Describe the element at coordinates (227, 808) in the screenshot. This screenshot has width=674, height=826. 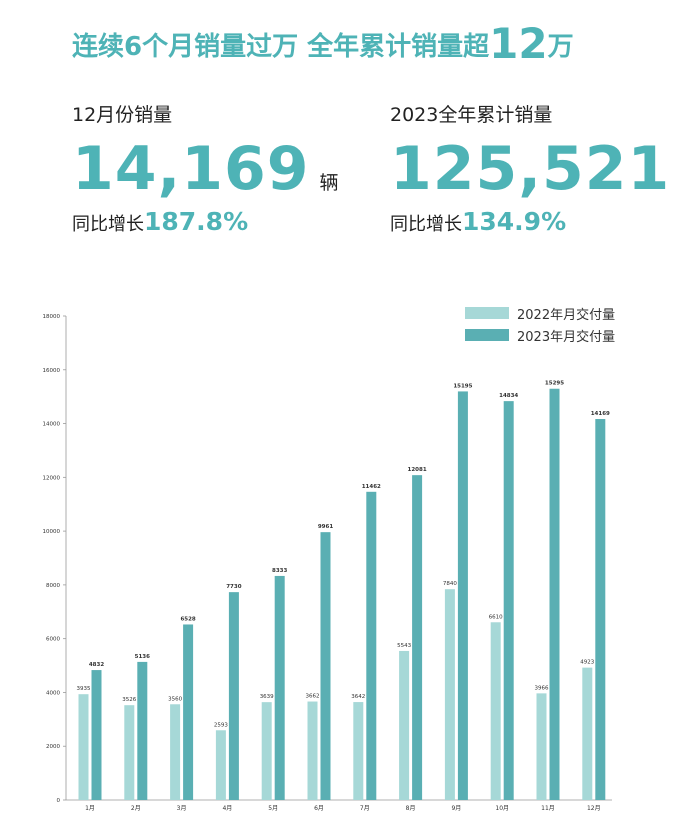
I see `x-tick-label: 4月` at that location.